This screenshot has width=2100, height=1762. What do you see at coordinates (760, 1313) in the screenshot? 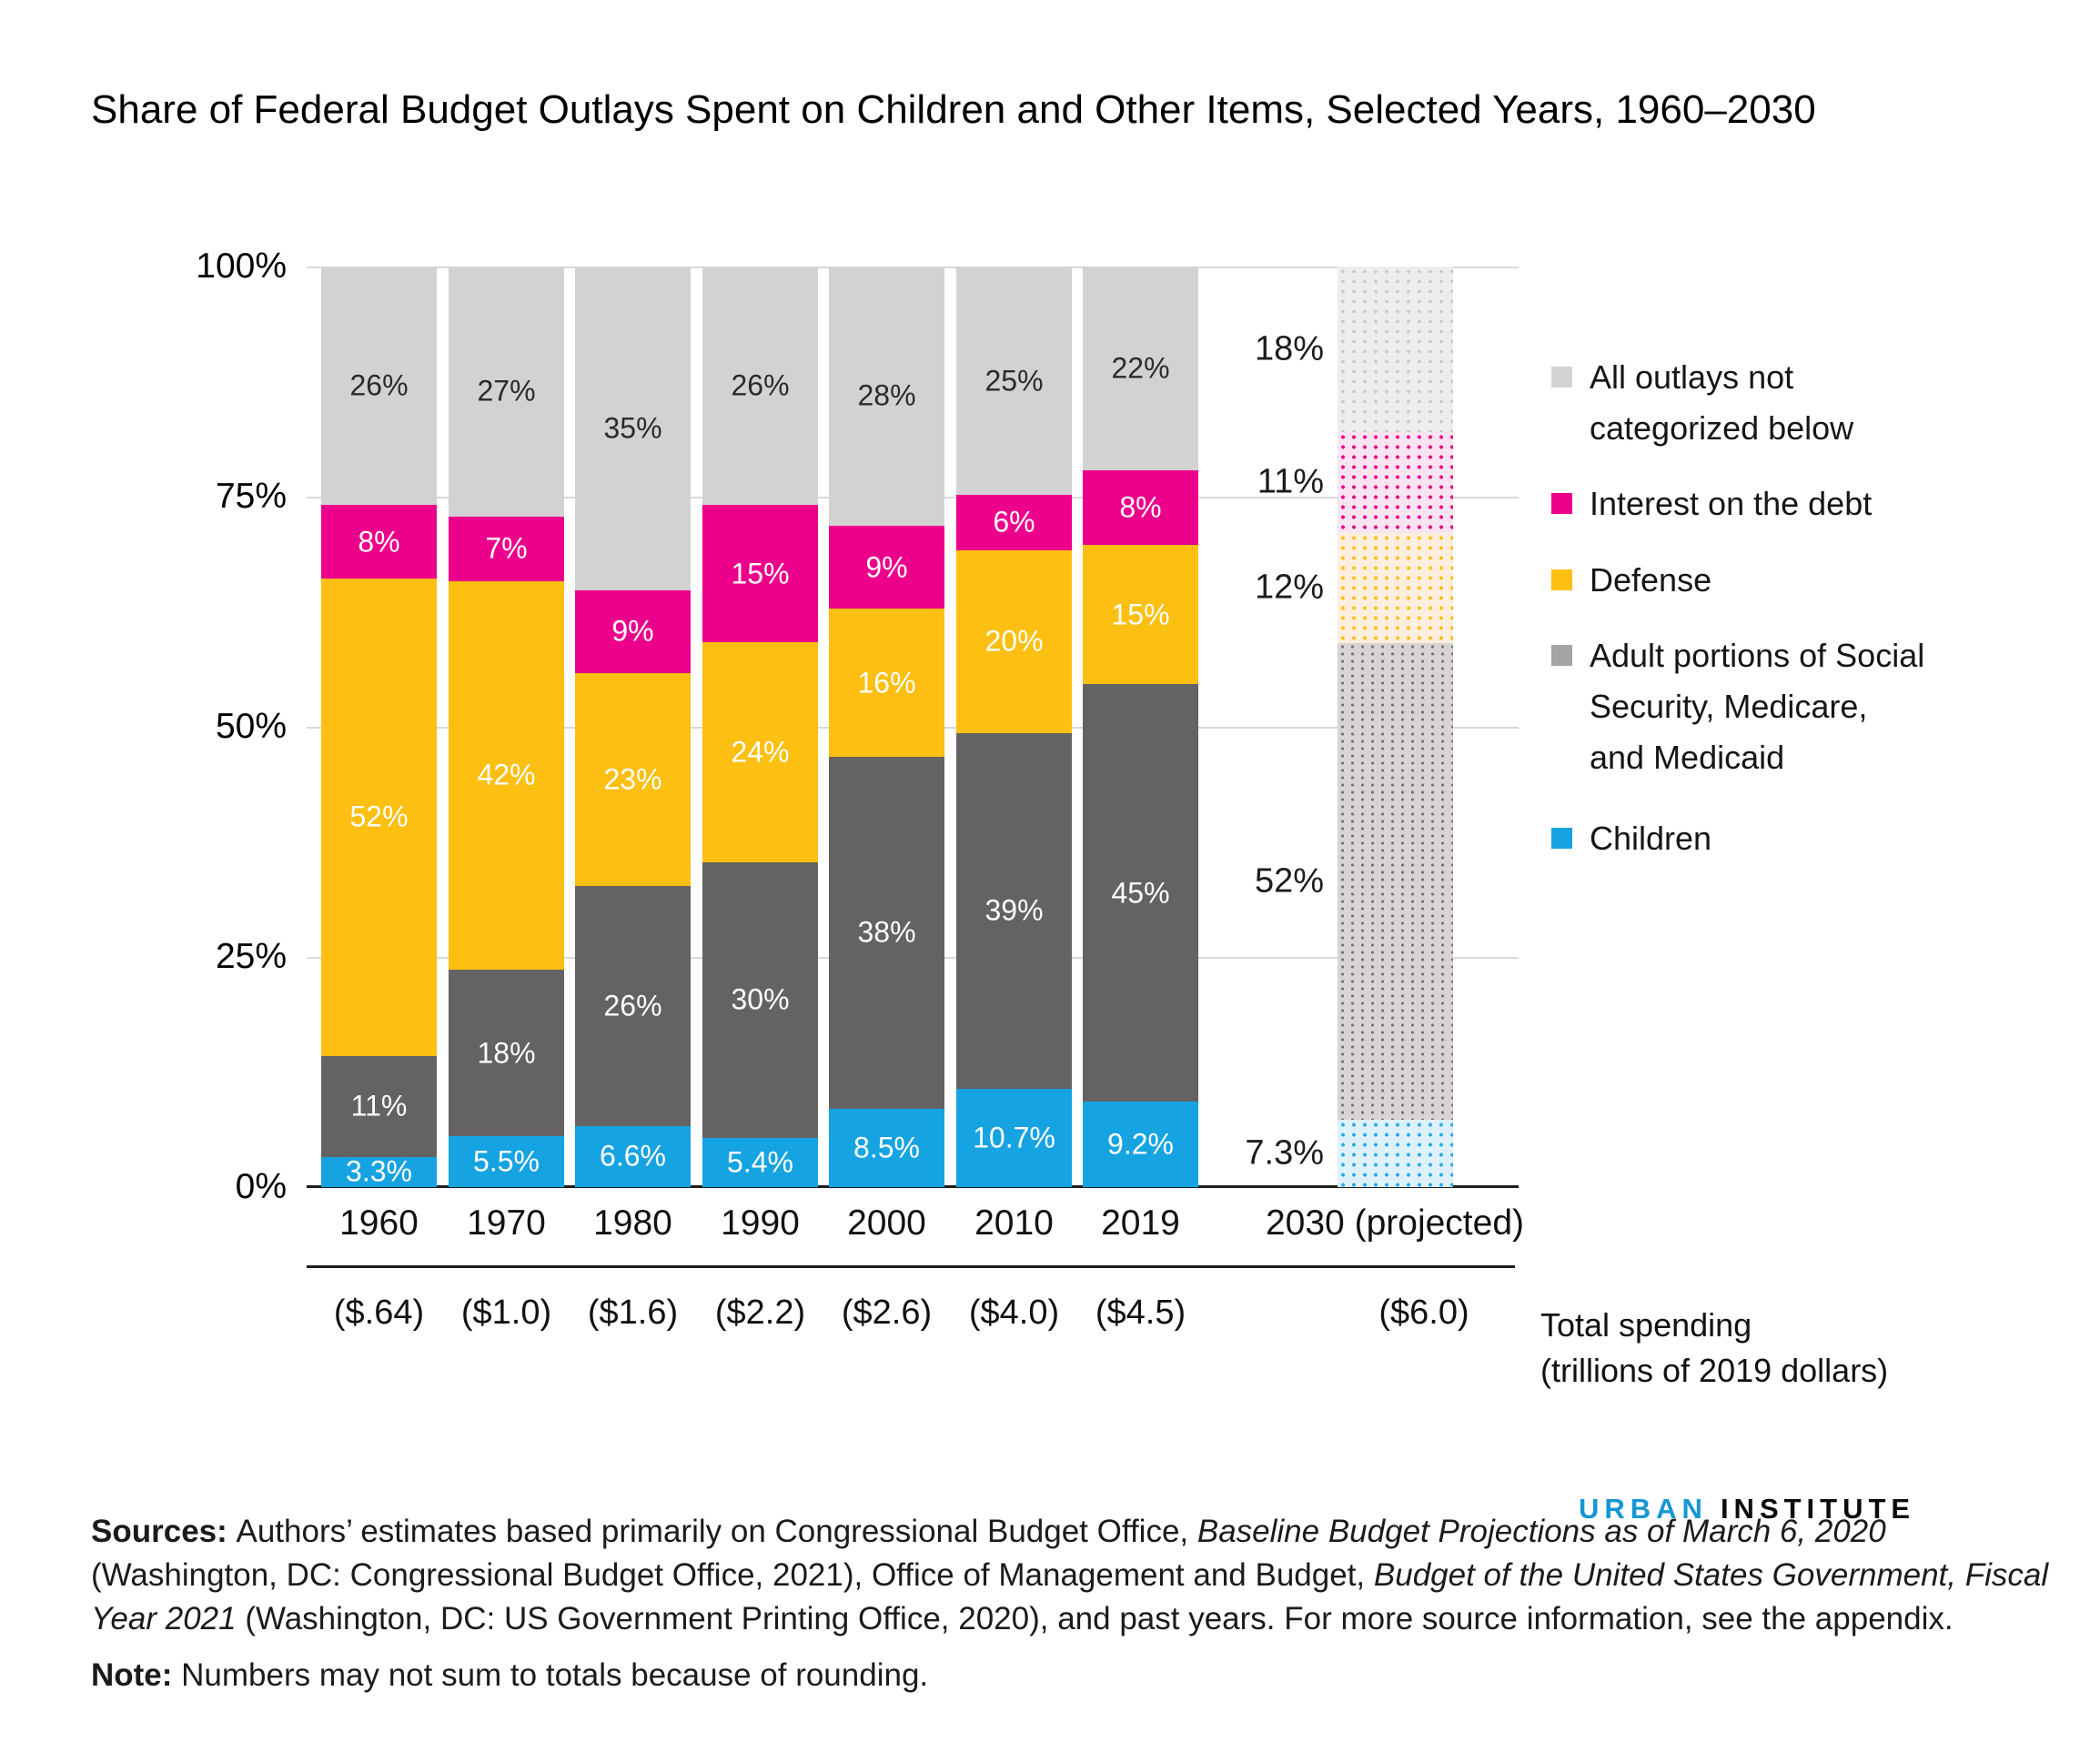
I see `total-spending-value: ($2.2)` at bounding box center [760, 1313].